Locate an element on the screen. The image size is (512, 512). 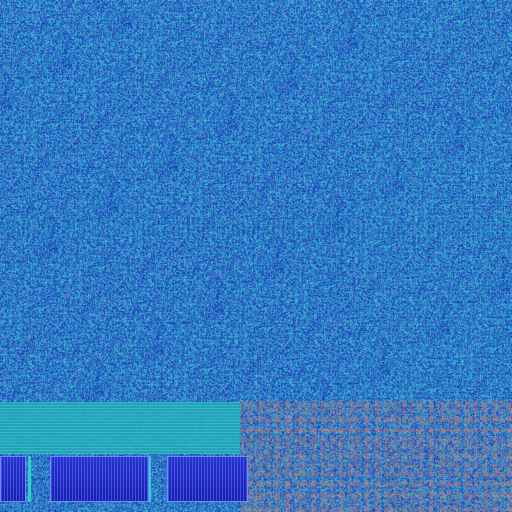
taskbar is located at coordinates (124, 479).